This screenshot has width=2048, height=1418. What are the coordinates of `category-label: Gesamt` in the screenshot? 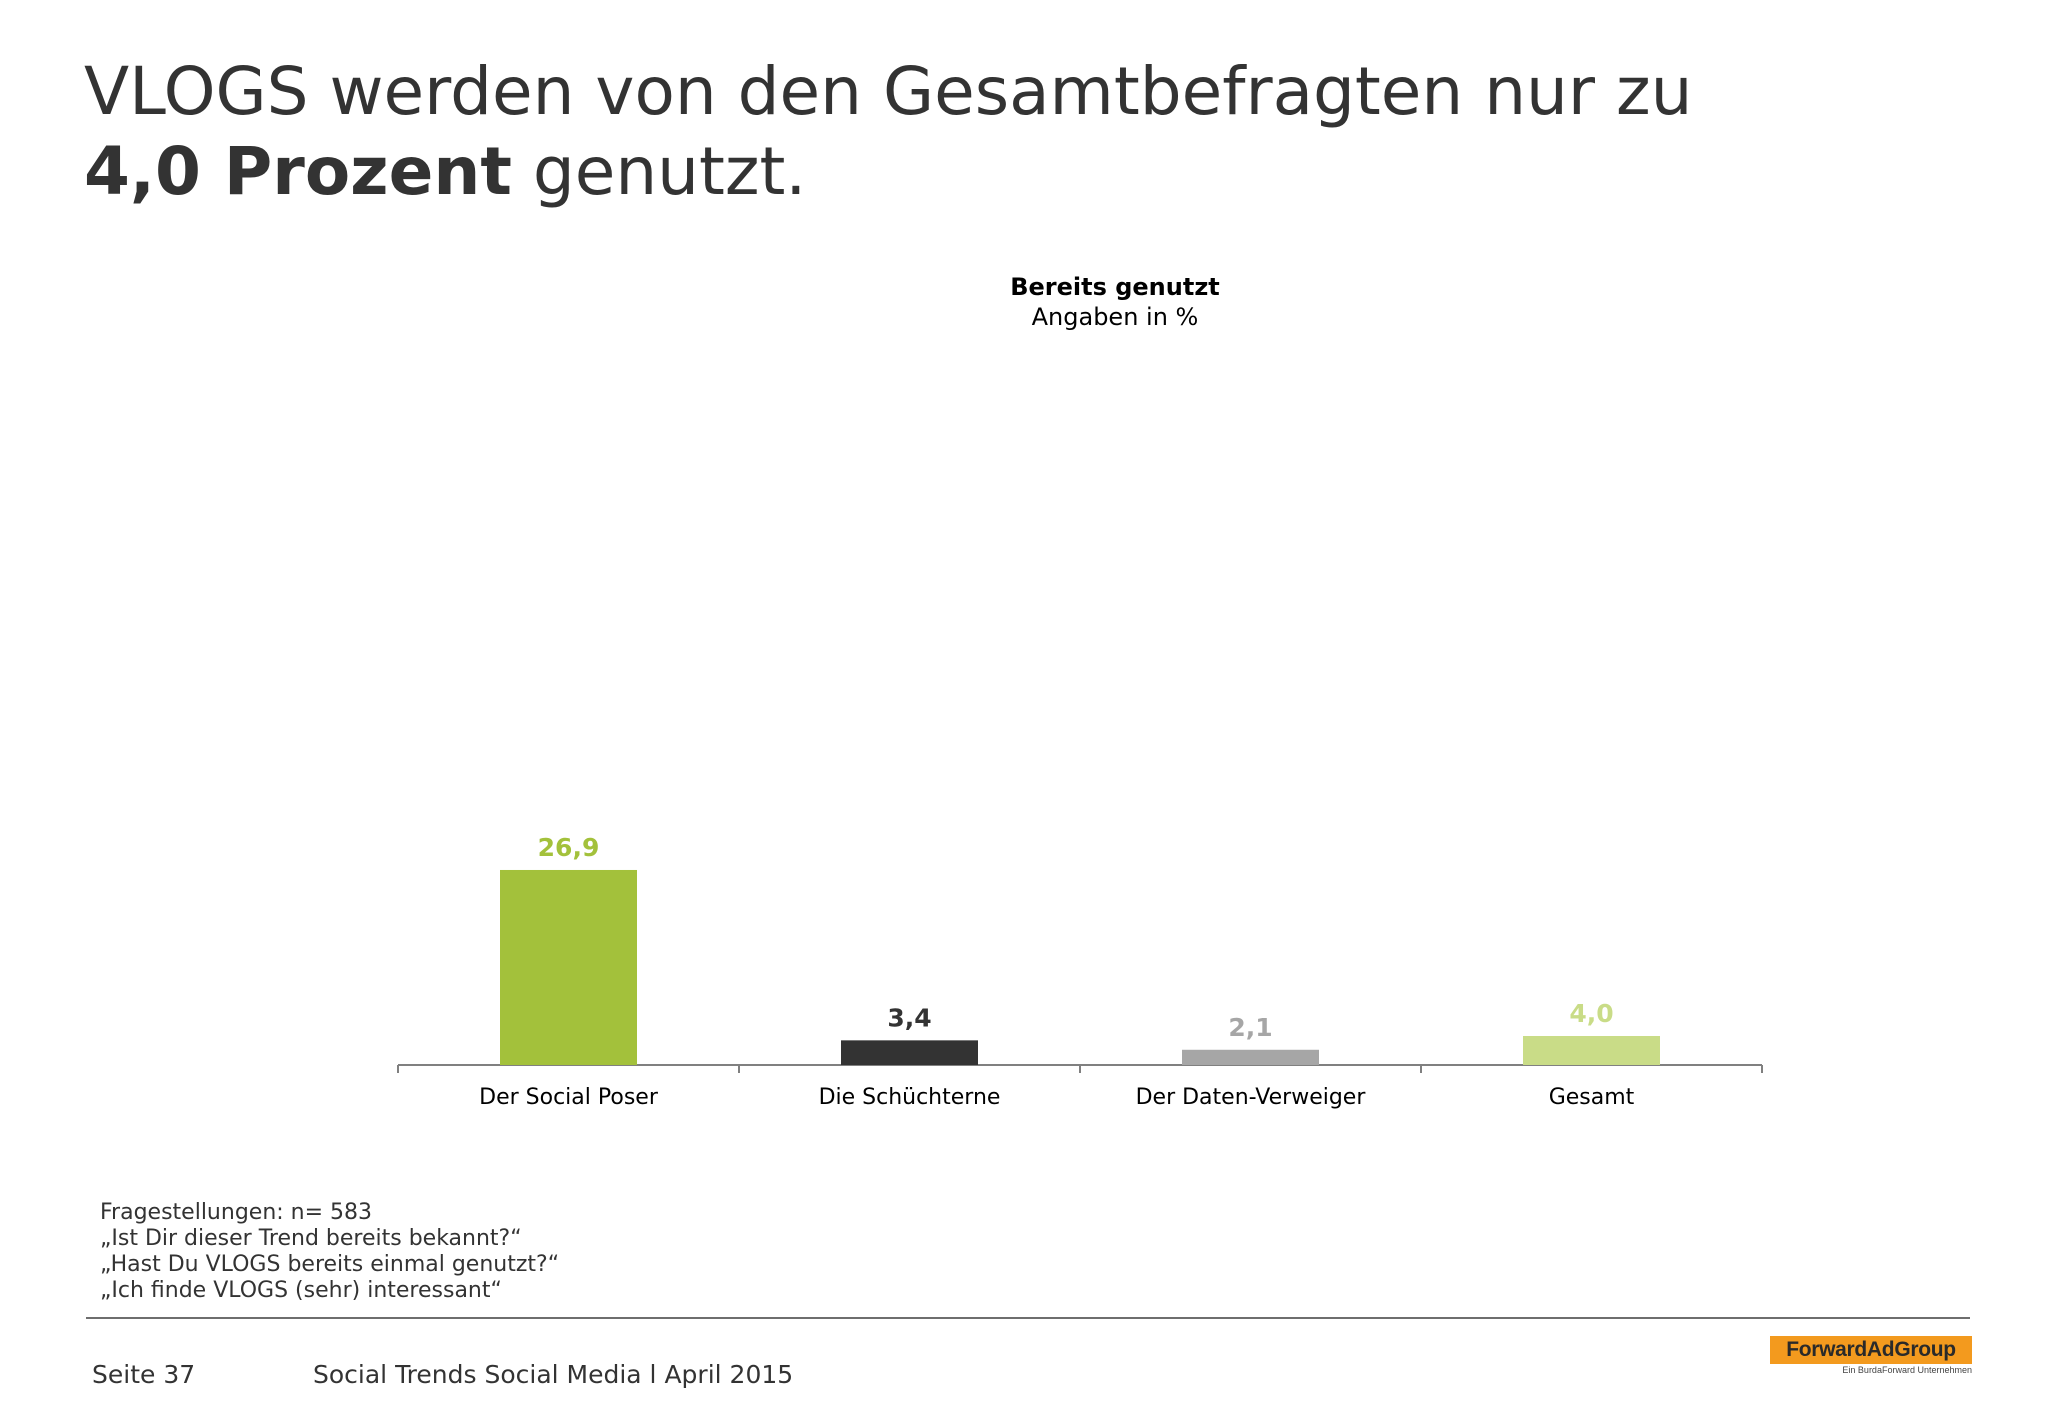 It's located at (1592, 1097).